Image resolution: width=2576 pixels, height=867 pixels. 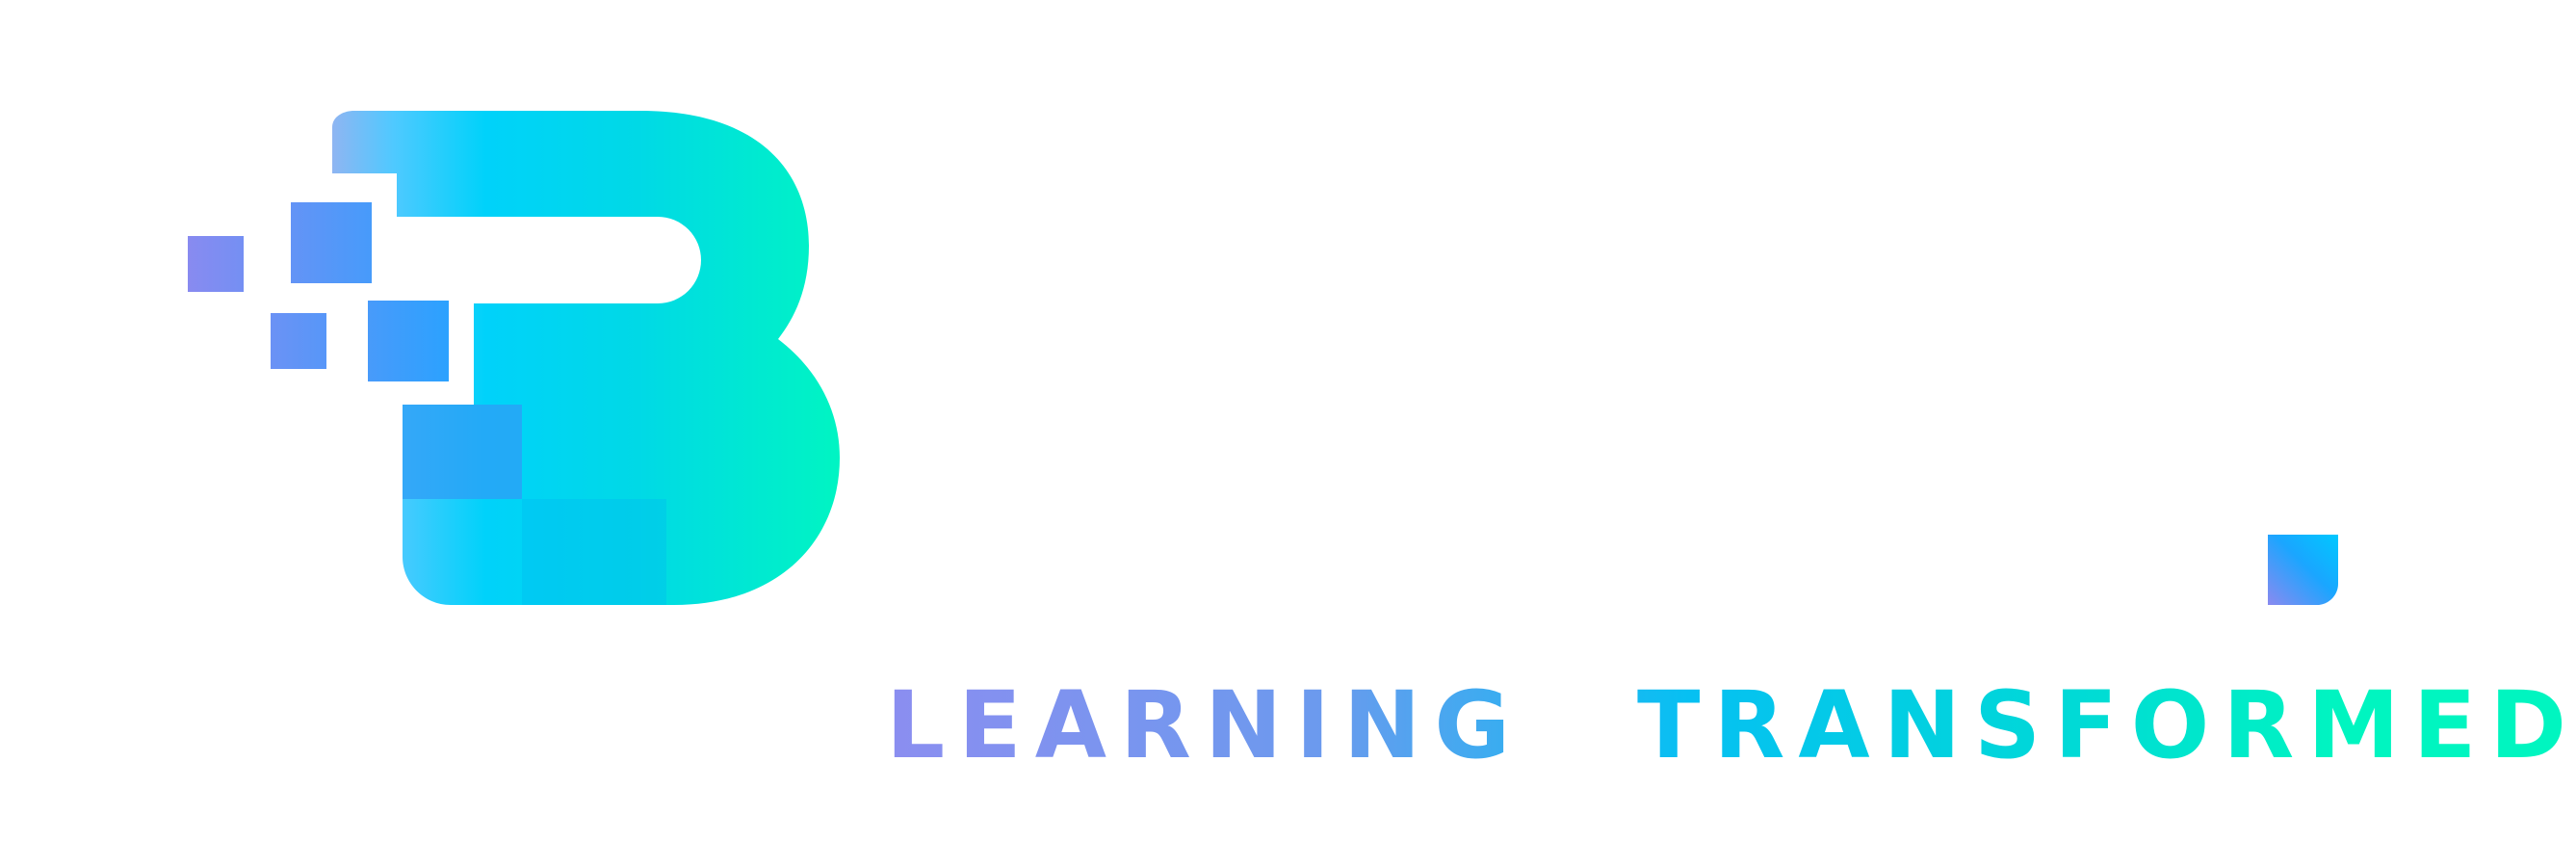 I want to click on pixel-squares-icon, so click(x=318, y=291).